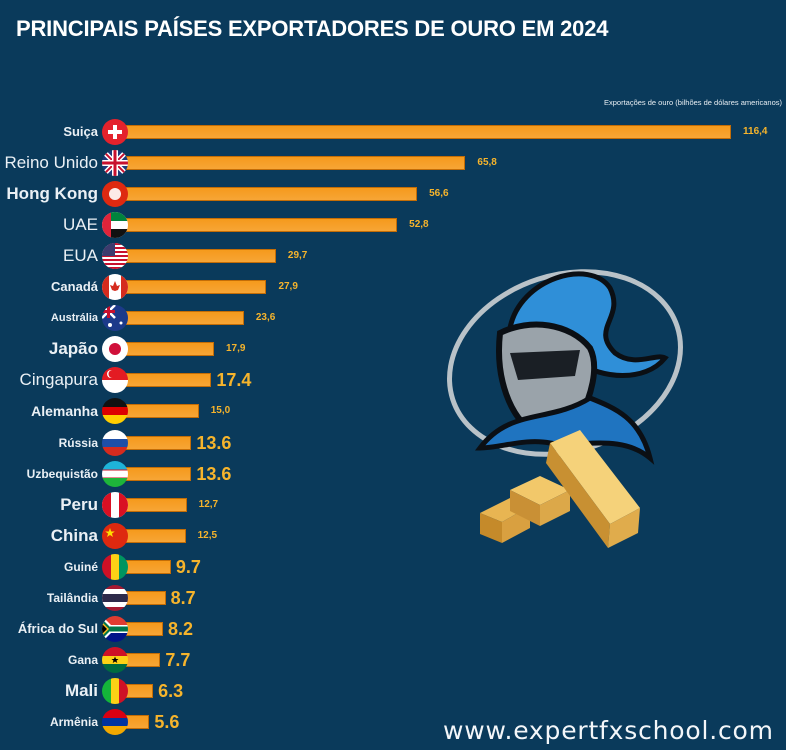 The width and height of the screenshot is (786, 750). What do you see at coordinates (115, 473) in the screenshot?
I see `uzbekistan-flag-icon` at bounding box center [115, 473].